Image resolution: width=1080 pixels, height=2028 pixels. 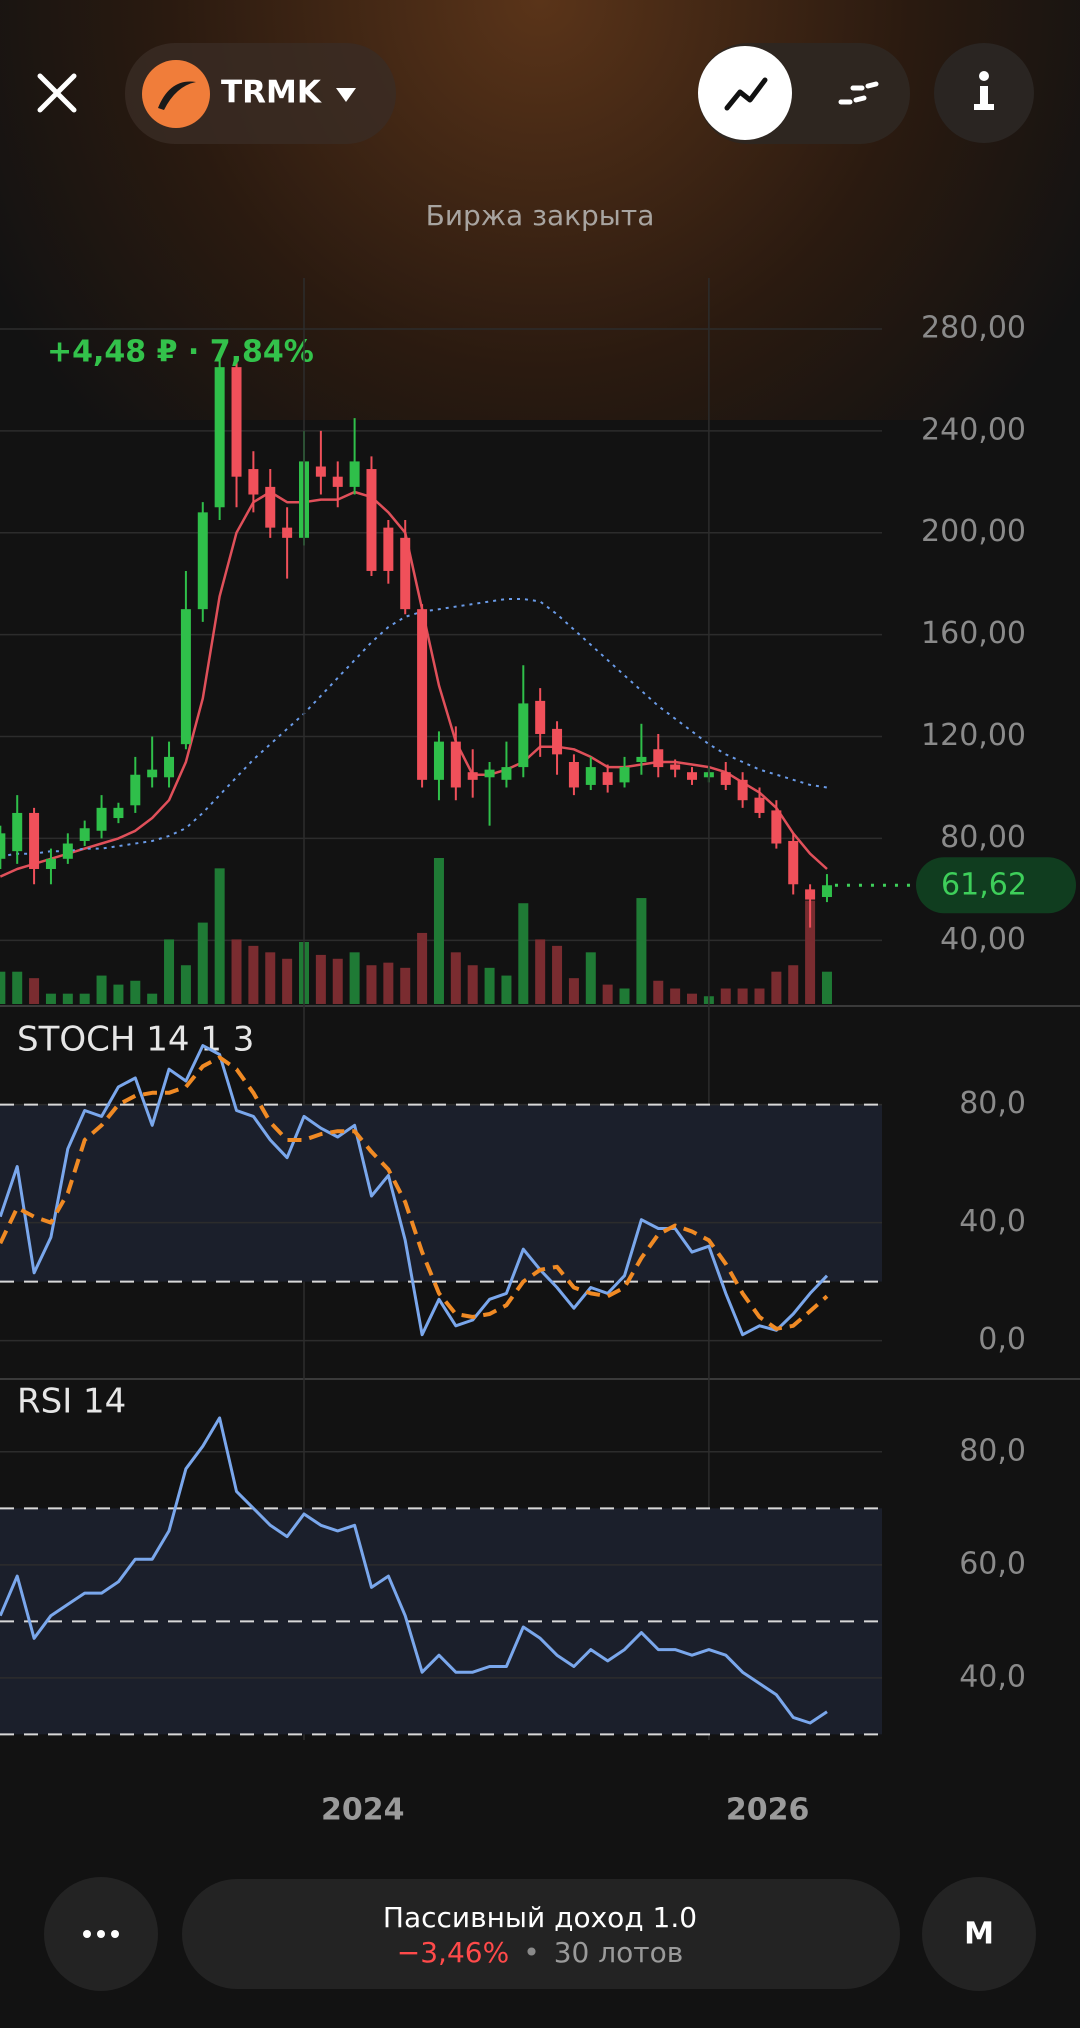 I want to click on strategy-lots: 30 лотов, so click(x=619, y=1952).